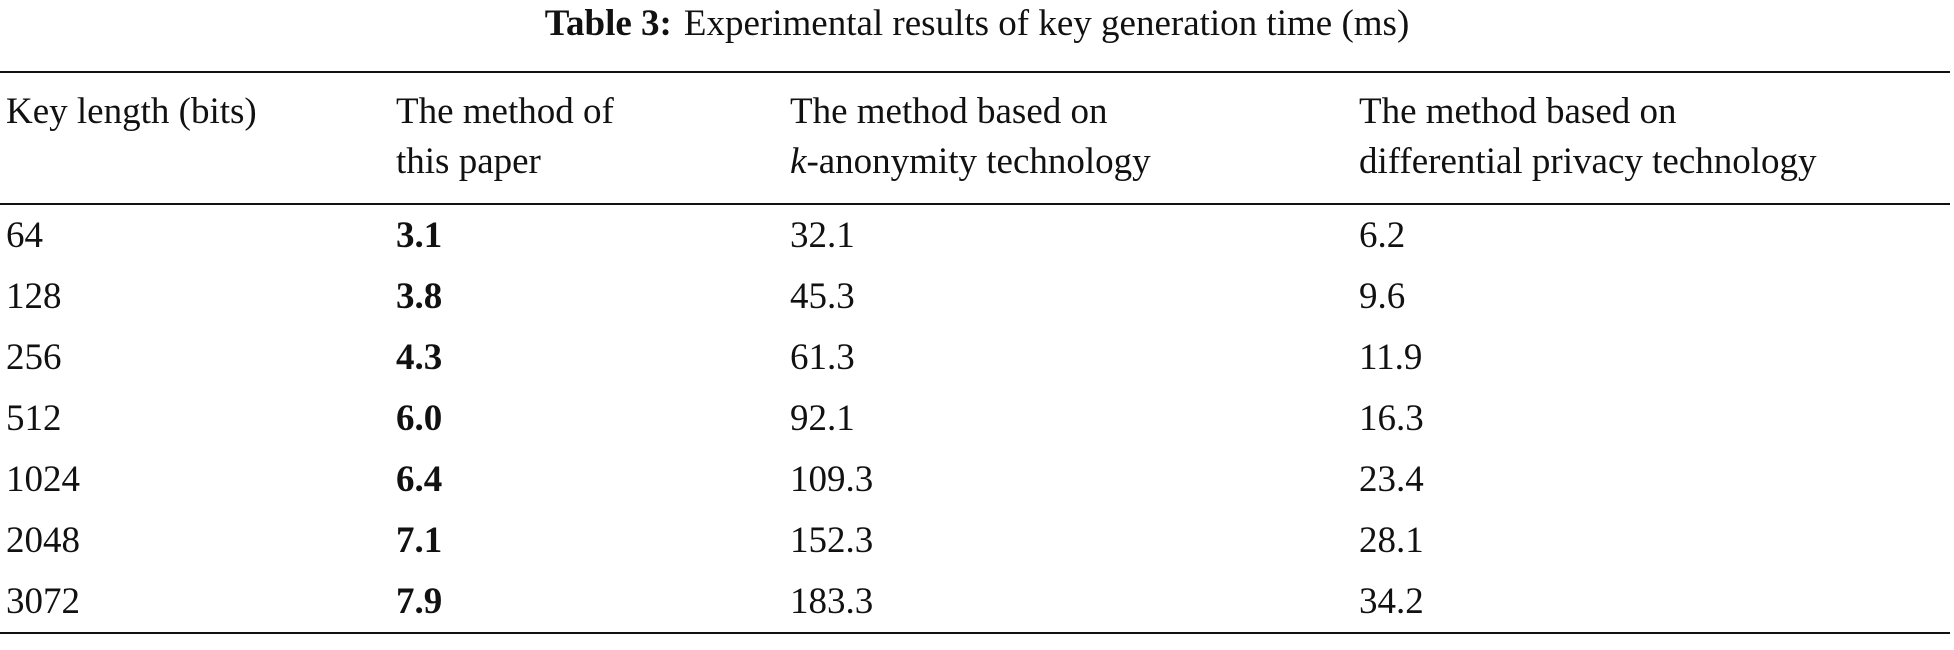 The image size is (1954, 650). Describe the element at coordinates (43, 601) in the screenshot. I see `table-cell: 3072` at that location.